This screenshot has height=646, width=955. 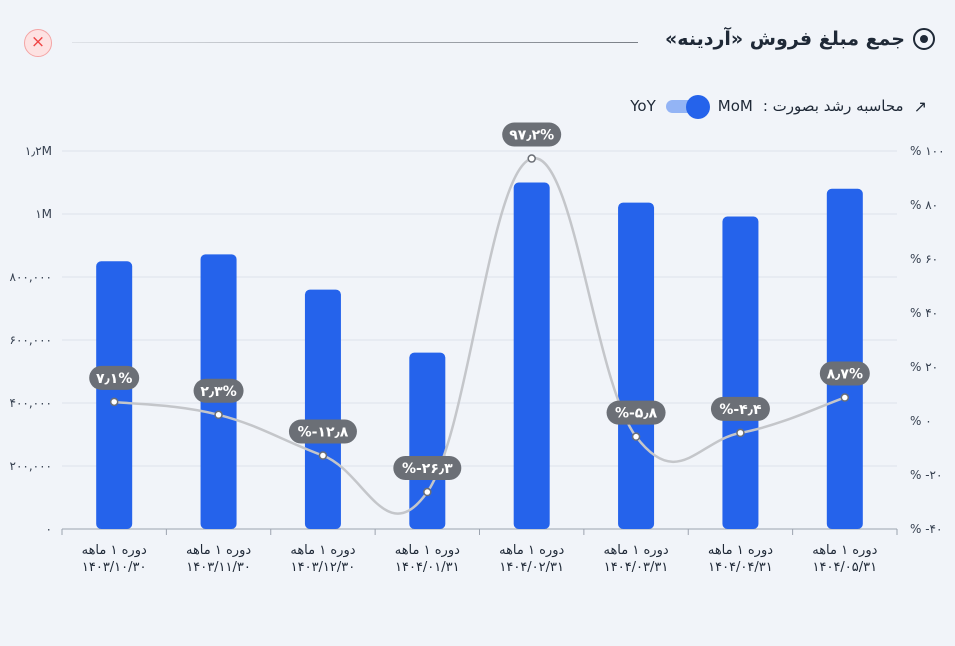 What do you see at coordinates (31, 340) in the screenshot?
I see `left-tick-label: ۶۰۰,۰۰۰` at bounding box center [31, 340].